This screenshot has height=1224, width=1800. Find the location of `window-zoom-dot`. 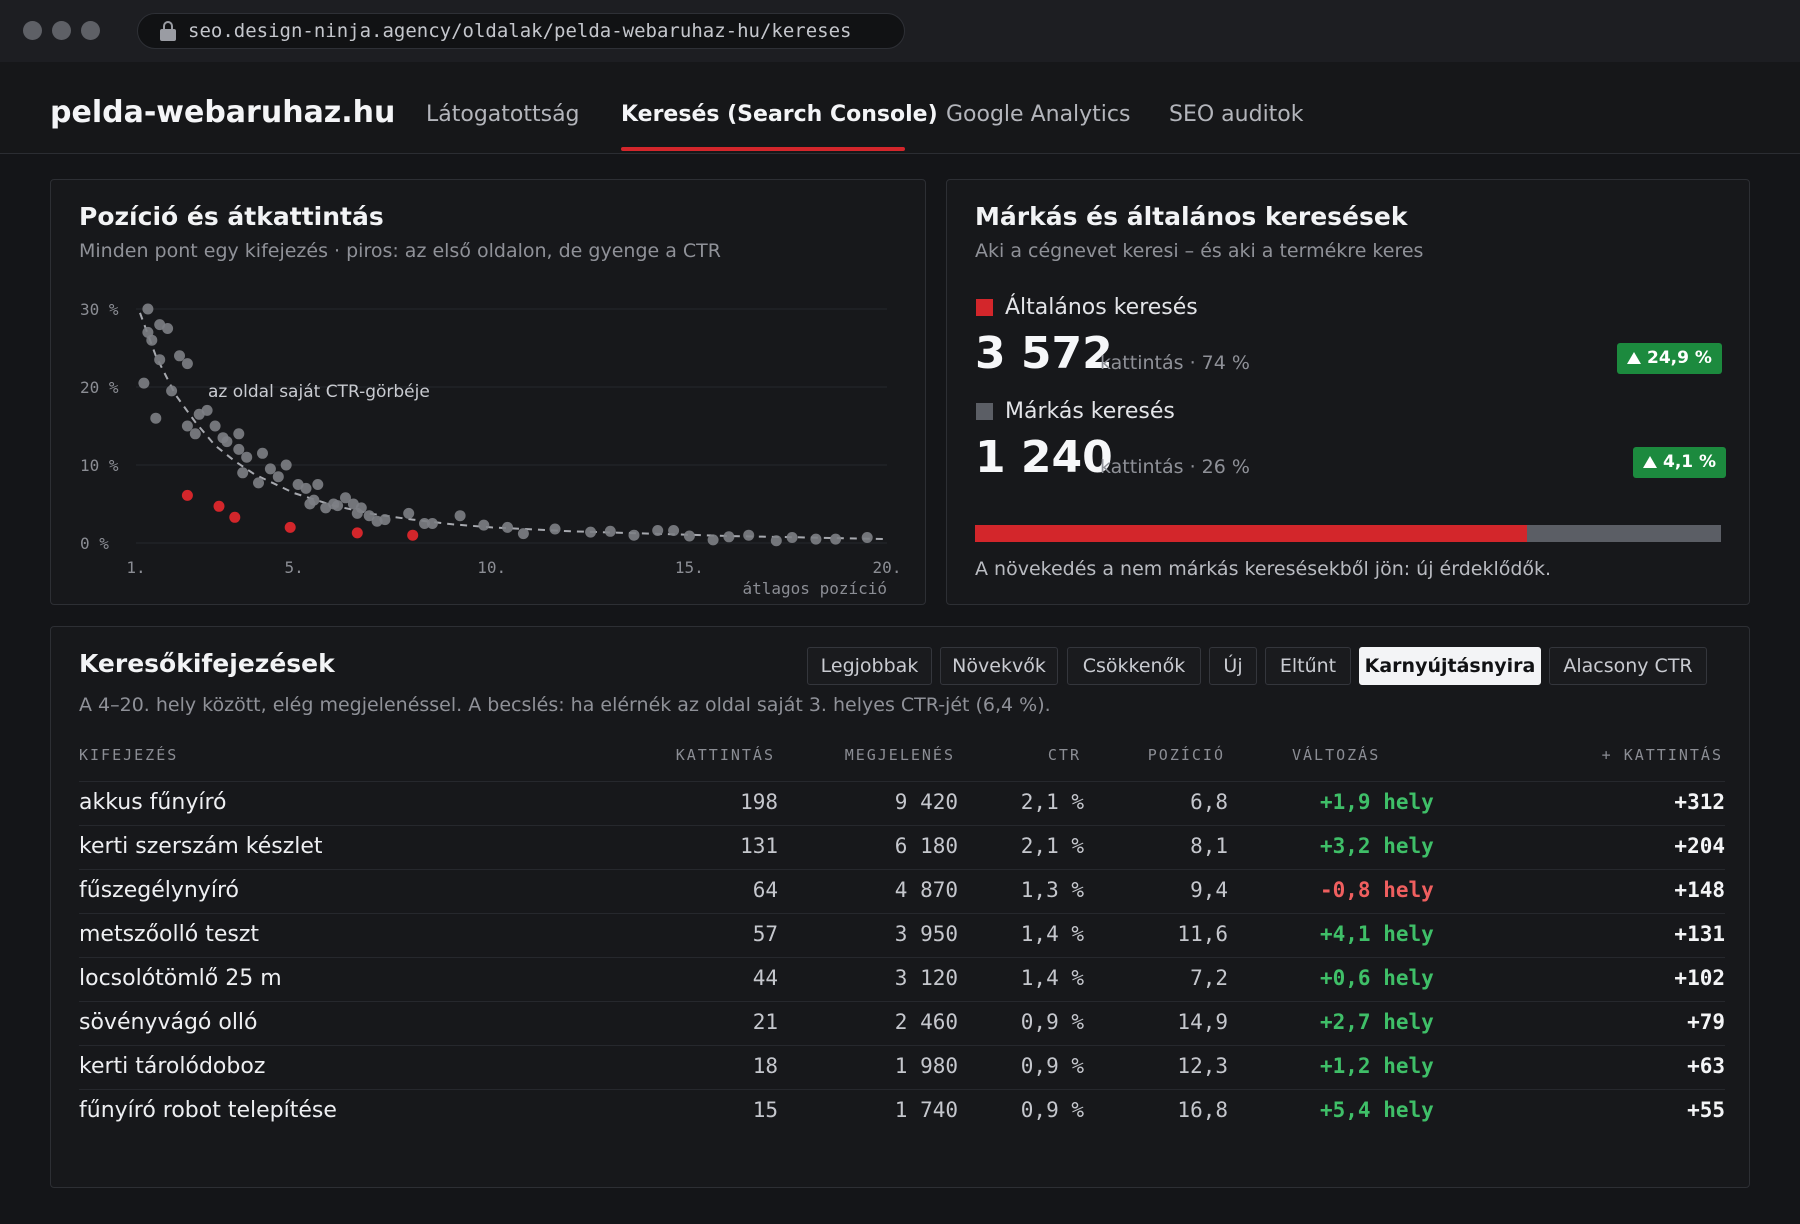

window-zoom-dot is located at coordinates (90, 30).